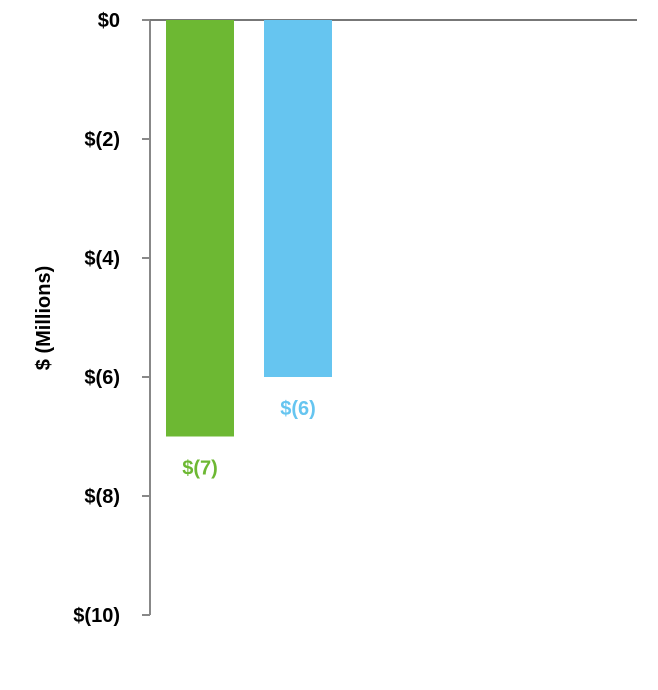 This screenshot has width=658, height=690. I want to click on y-tick-label: $(8), so click(102, 497).